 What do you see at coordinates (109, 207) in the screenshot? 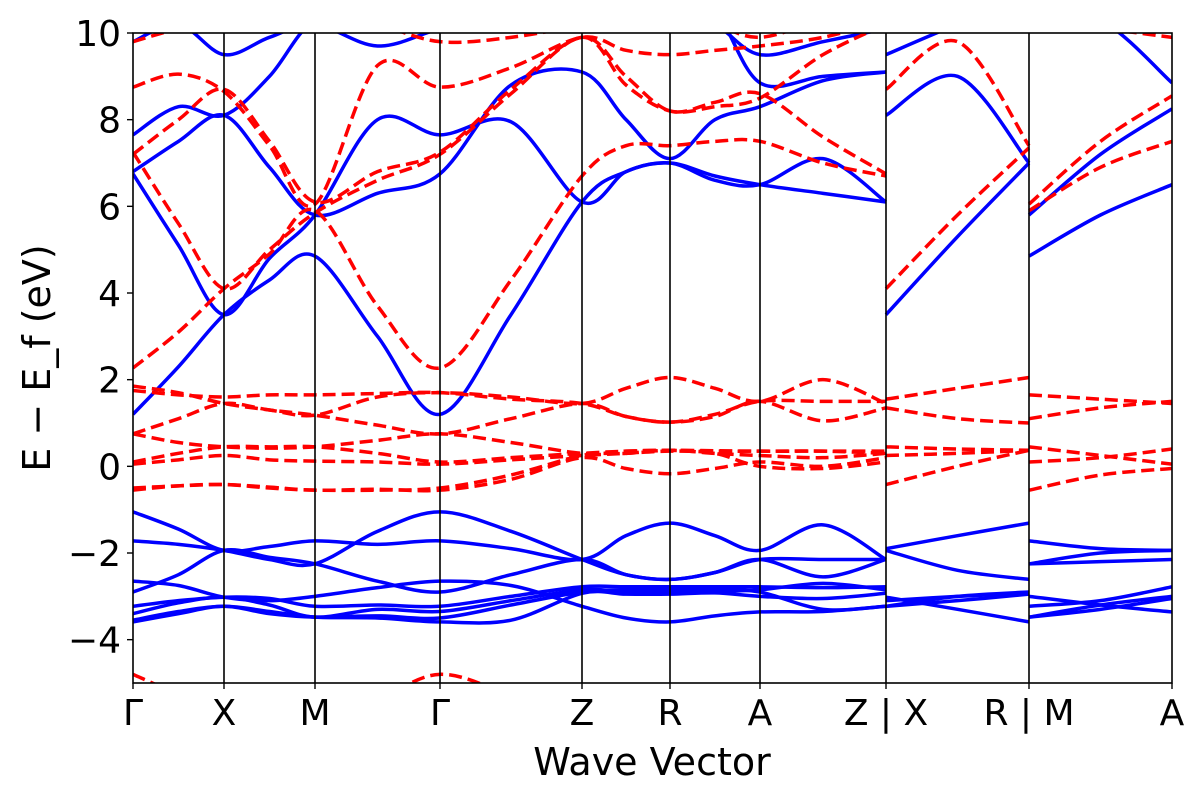
I see `y-tick-label: 6` at bounding box center [109, 207].